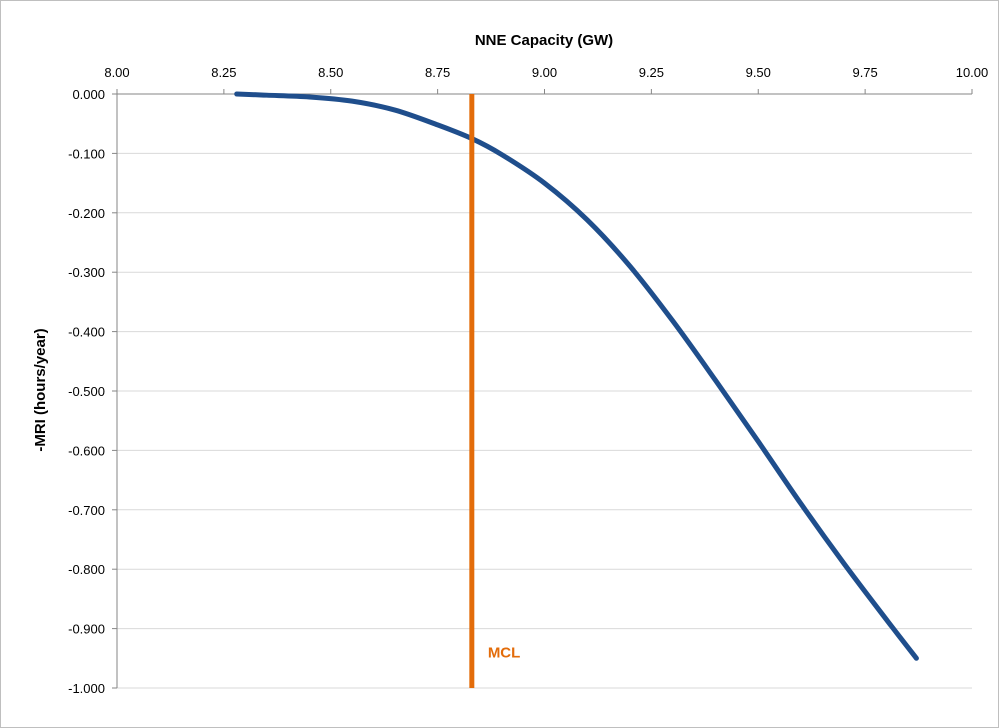 This screenshot has width=999, height=728. I want to click on y-axis-title: -MRI (hours/year), so click(40, 389).